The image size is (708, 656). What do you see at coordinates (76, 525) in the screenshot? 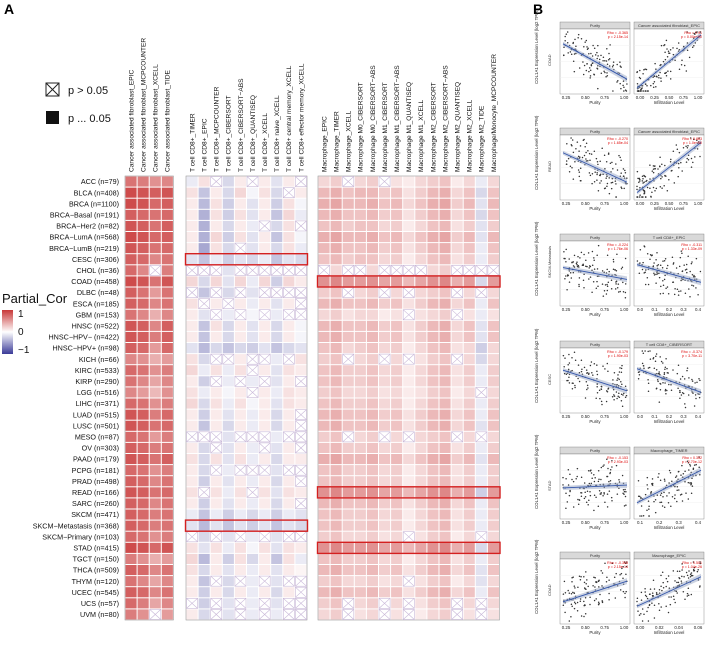
I see `row-label: SKCM−Metastasis (n=368)` at bounding box center [76, 525].